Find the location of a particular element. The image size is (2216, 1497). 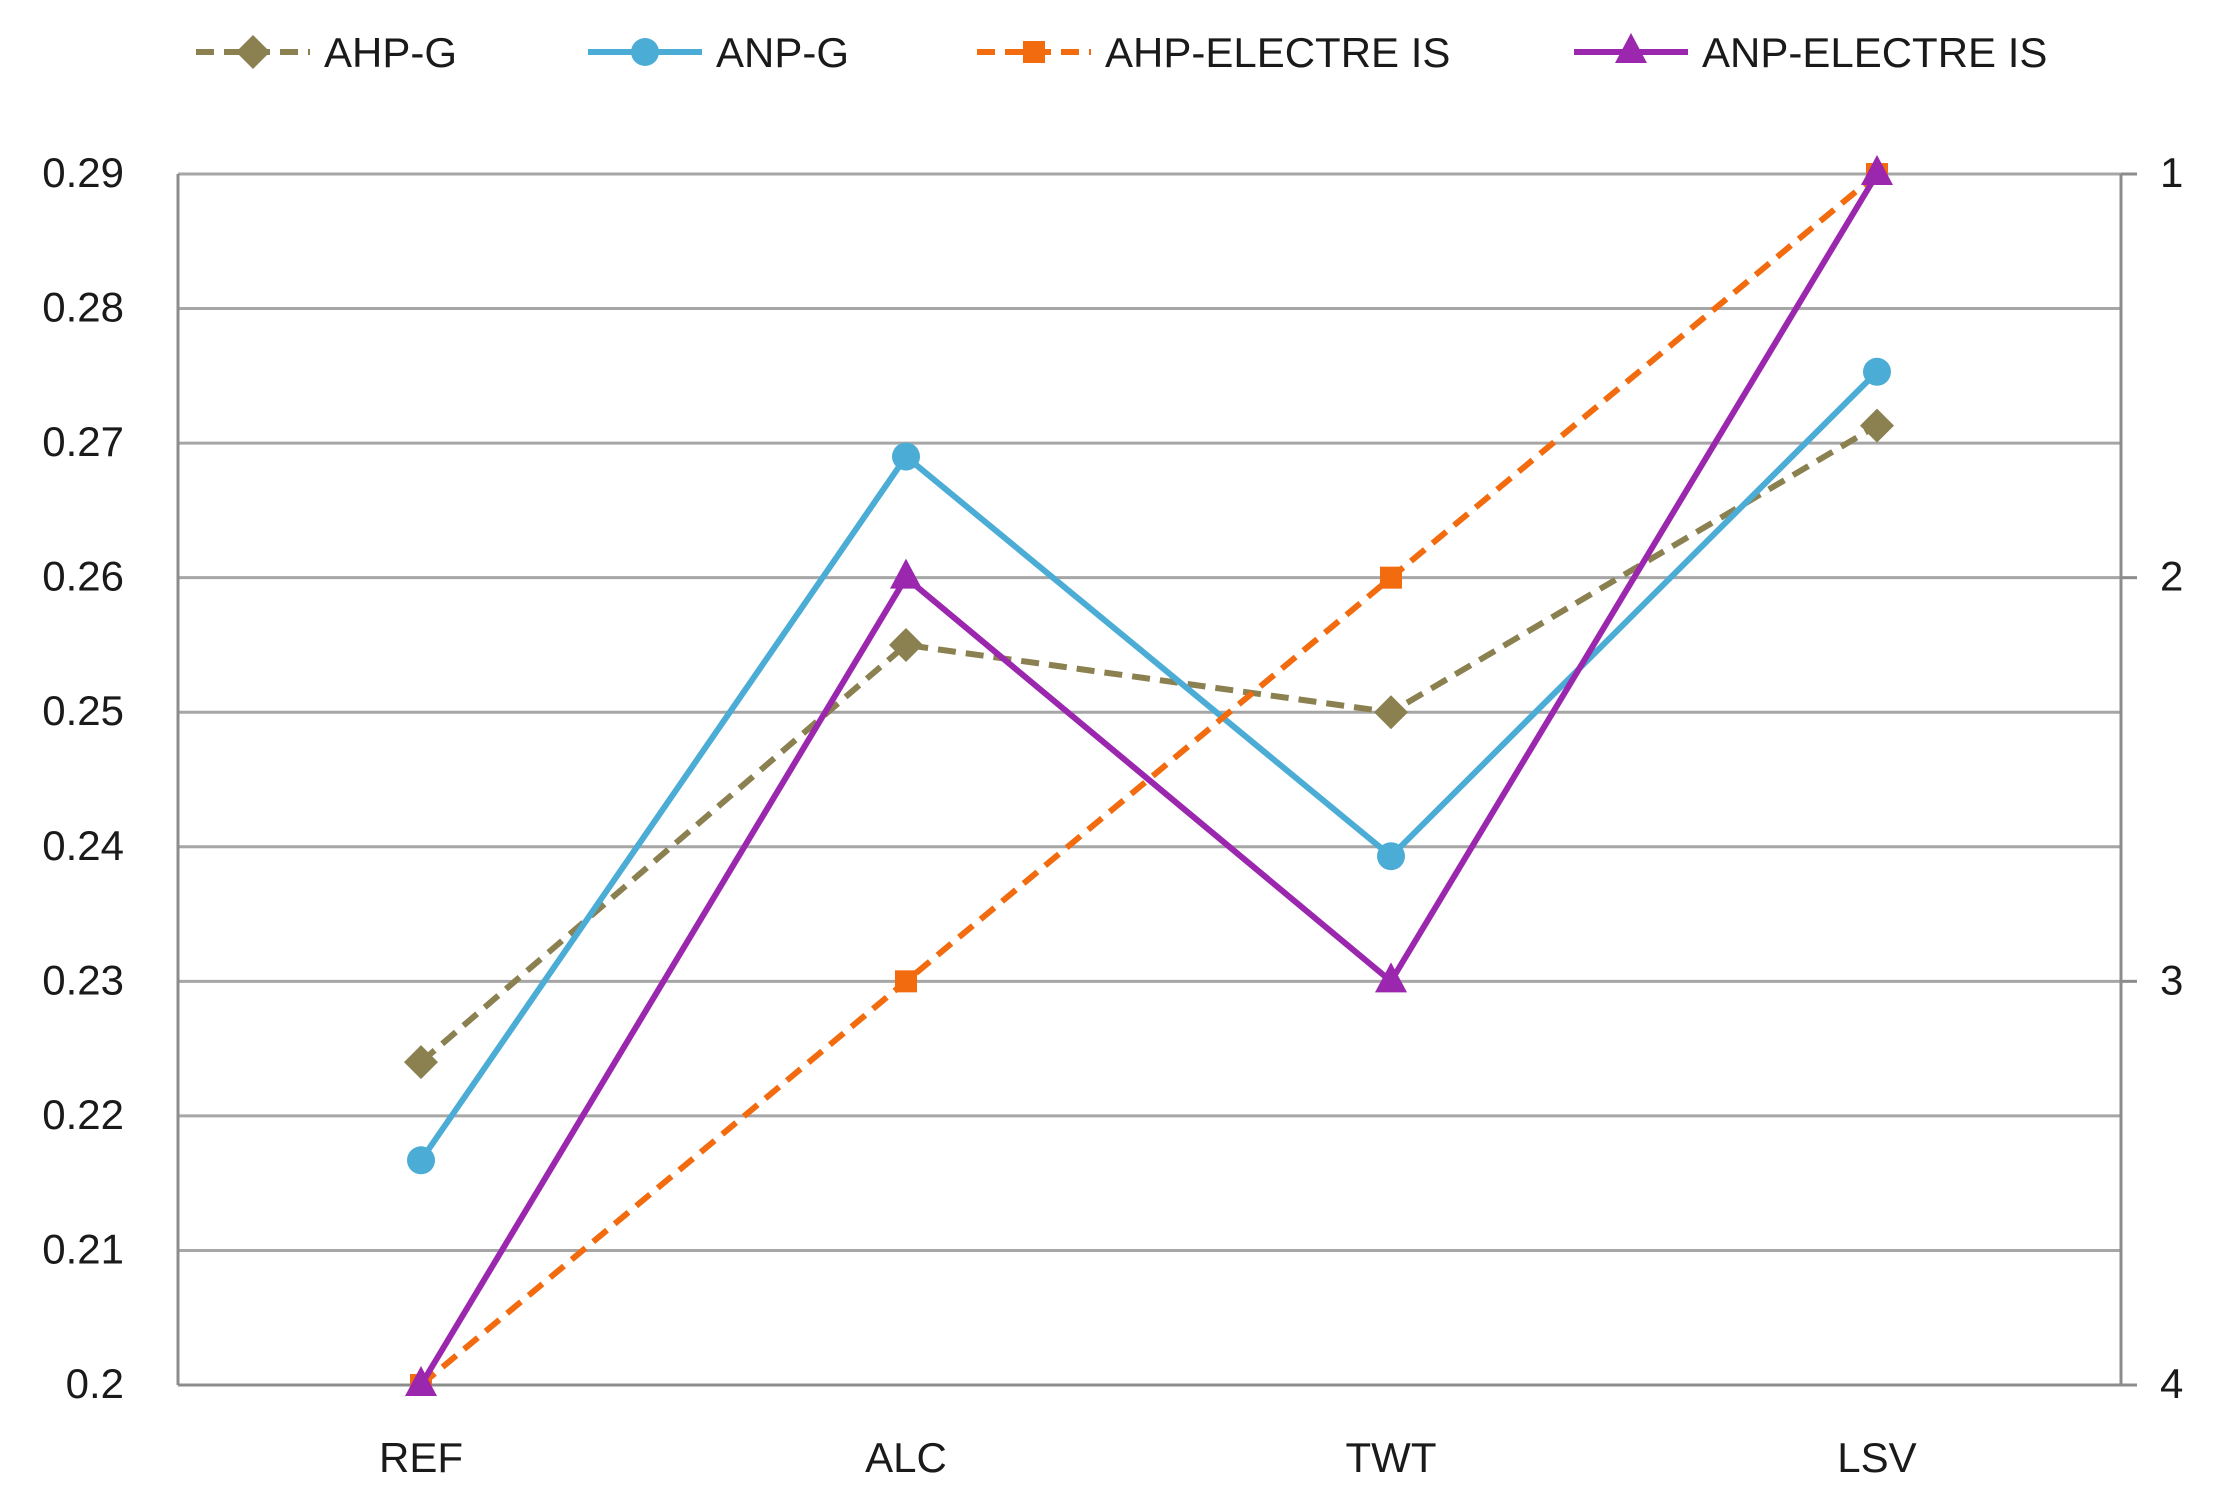

legend-item-anp-electre-is: ANP-ELECTRE IS is located at coordinates (1810, 52).